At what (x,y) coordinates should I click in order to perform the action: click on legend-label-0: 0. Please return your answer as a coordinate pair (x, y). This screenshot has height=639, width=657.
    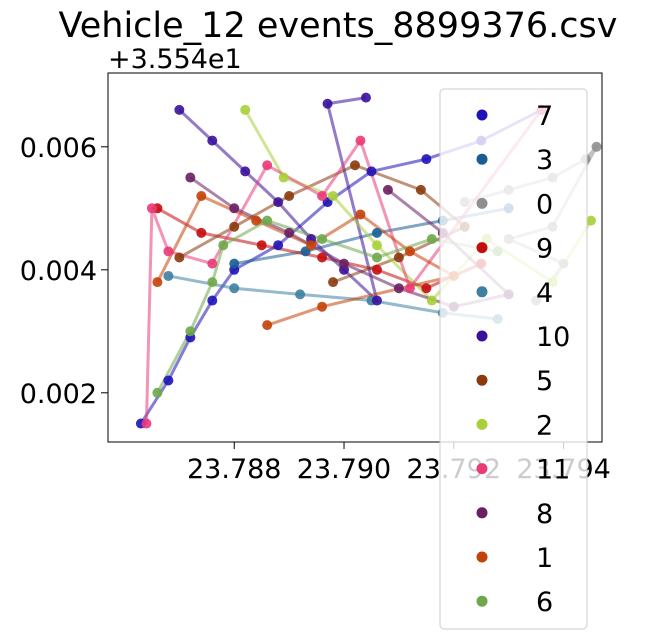
    Looking at the image, I should click on (544, 204).